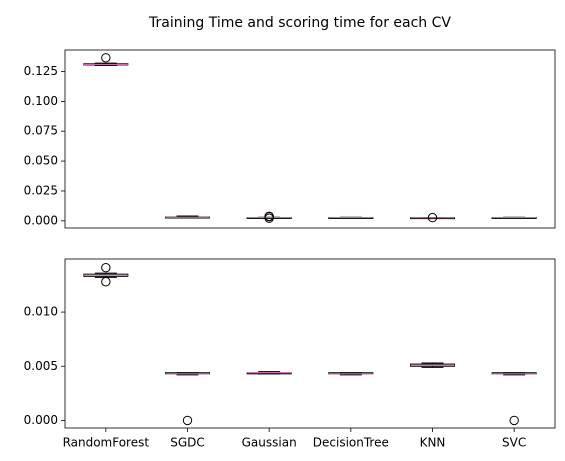  I want to click on y-tick-label: 0.100, so click(41, 101).